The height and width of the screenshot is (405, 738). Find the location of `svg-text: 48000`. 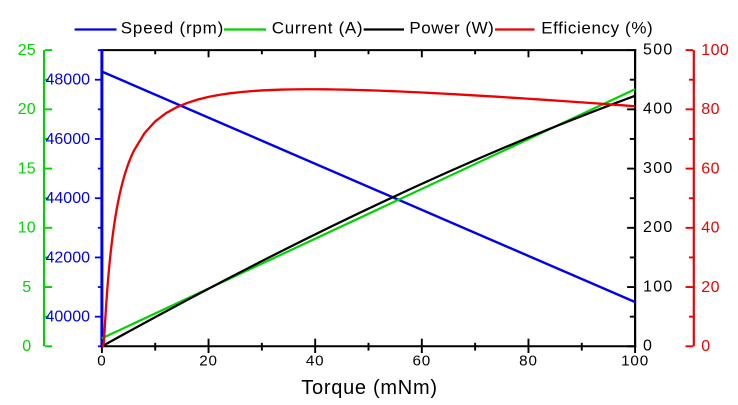

svg-text: 48000 is located at coordinates (68, 80).